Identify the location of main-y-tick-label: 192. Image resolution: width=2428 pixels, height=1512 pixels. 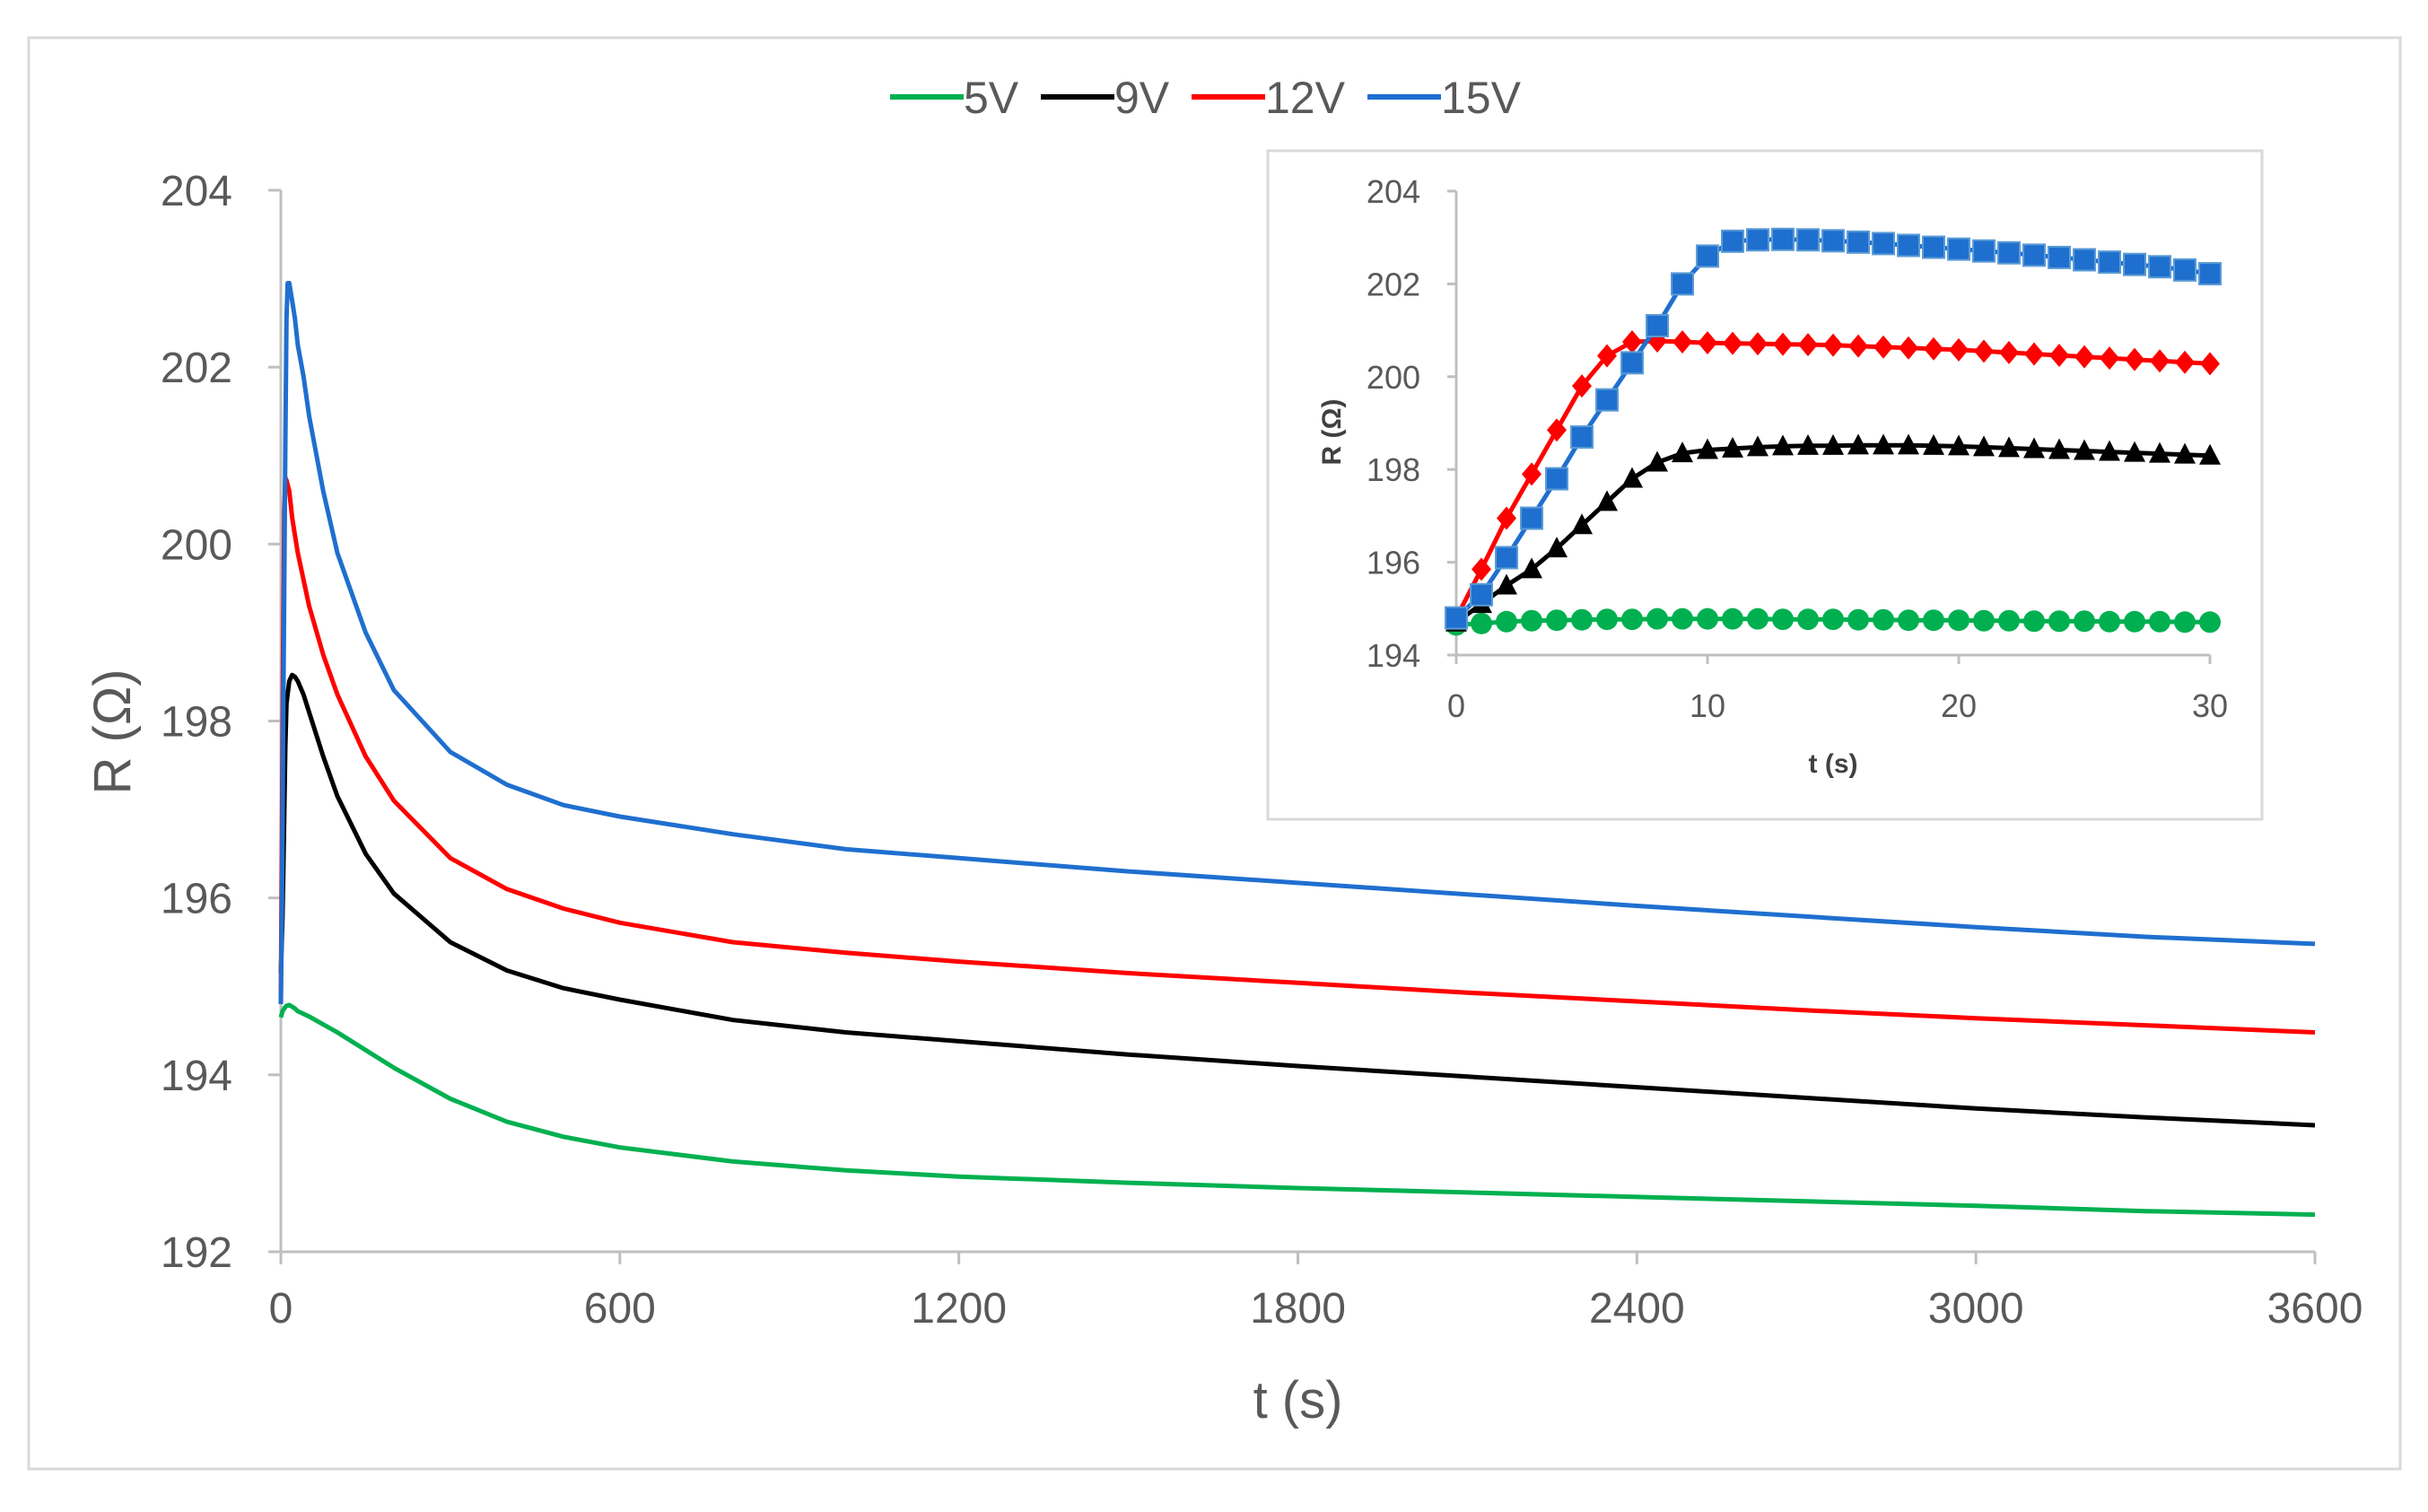
(196, 1253).